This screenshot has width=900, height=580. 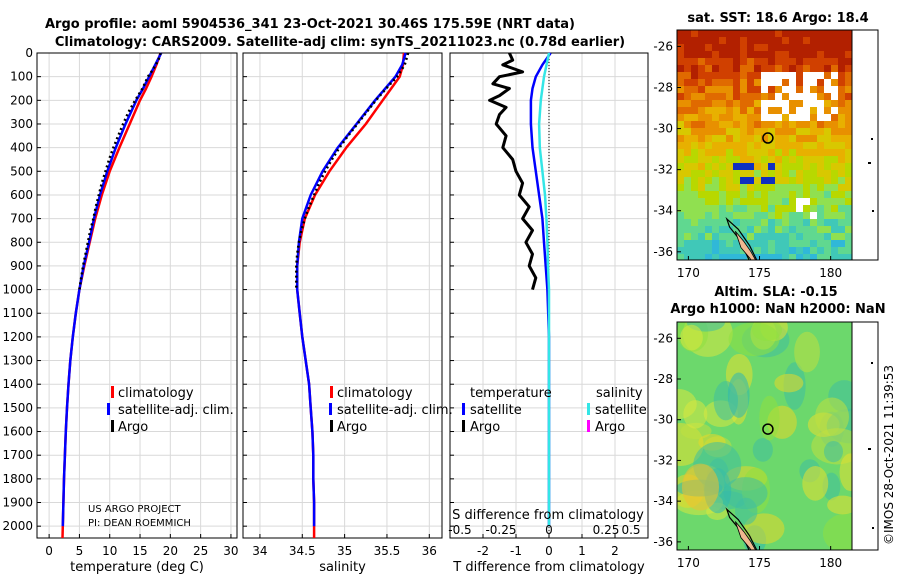 What do you see at coordinates (766, 445) in the screenshot?
I see `sla-map: 170 175 180 -26 -28 -30 -32 -34 -36` at bounding box center [766, 445].